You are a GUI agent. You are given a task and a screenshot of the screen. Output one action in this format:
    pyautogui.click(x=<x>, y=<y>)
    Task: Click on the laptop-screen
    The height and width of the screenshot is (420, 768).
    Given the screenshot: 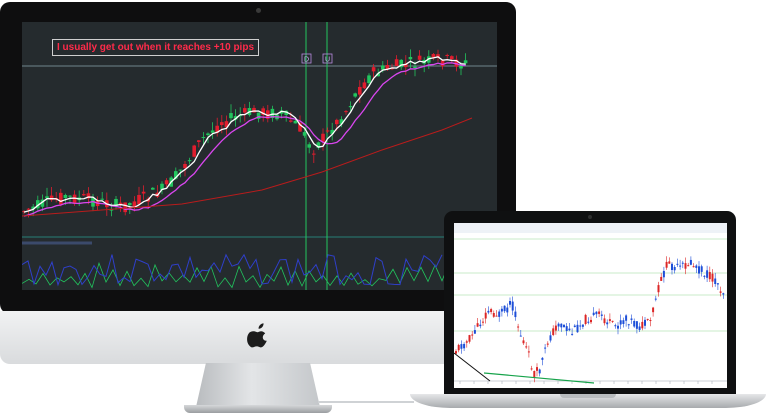 What is the action you would take?
    pyautogui.click(x=590, y=305)
    